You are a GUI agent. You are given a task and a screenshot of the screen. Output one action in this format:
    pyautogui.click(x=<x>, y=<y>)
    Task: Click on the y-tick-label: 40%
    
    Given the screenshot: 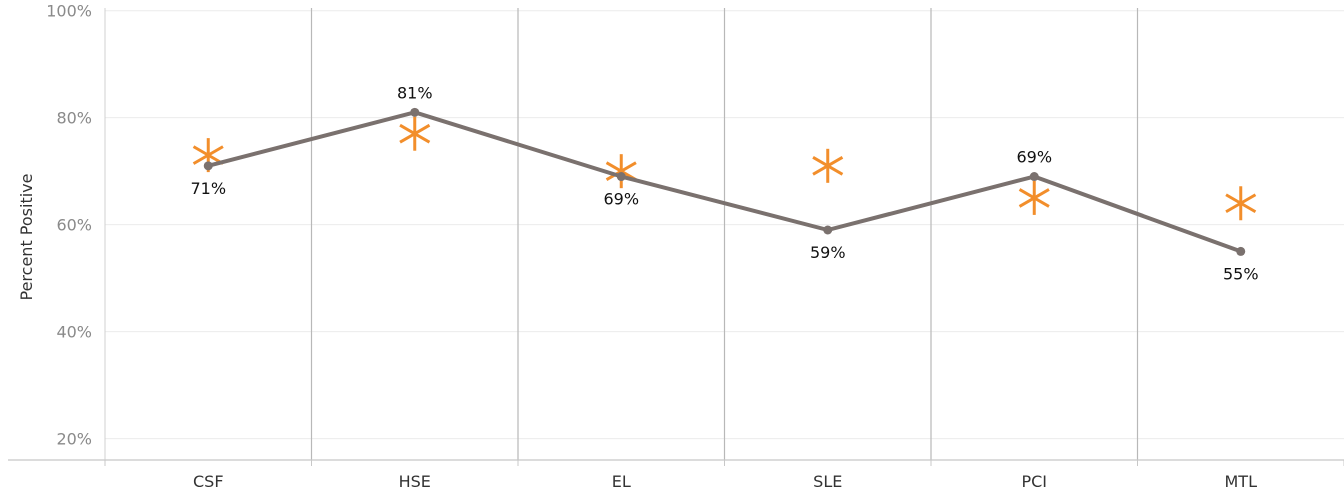 What is the action you would take?
    pyautogui.click(x=74, y=332)
    